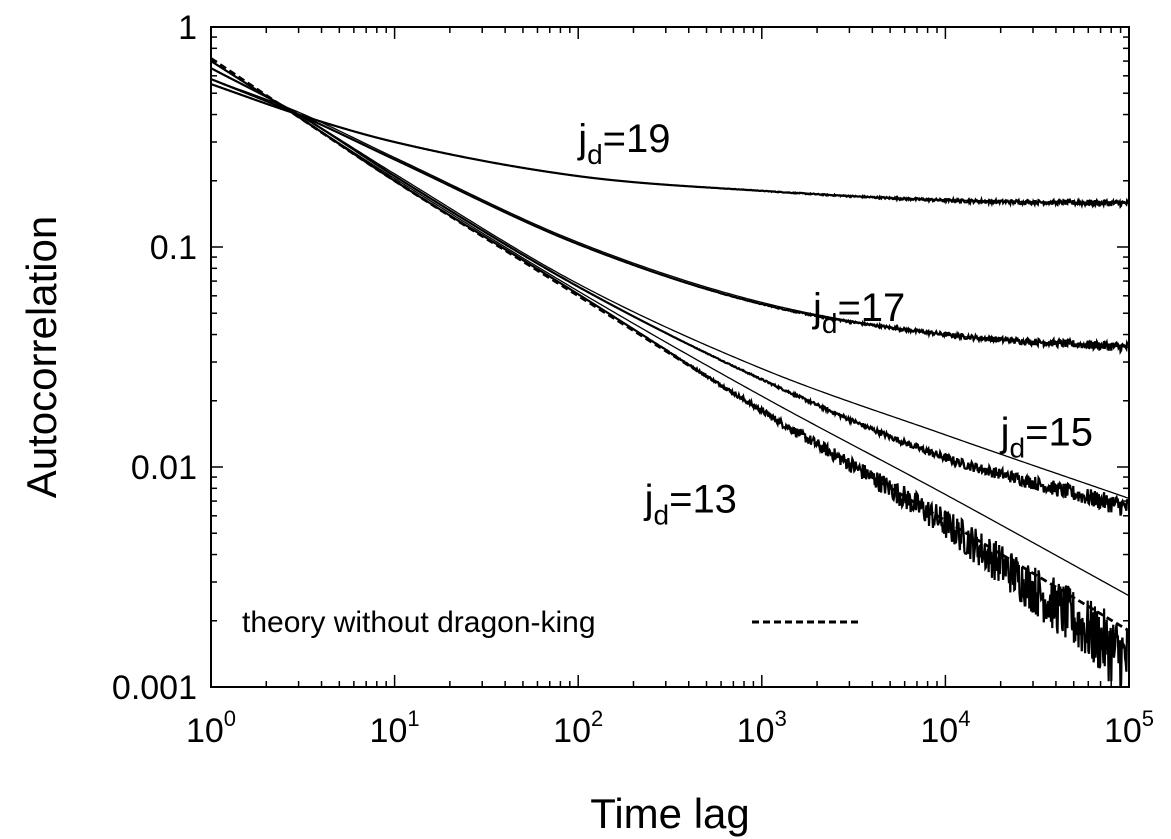 This screenshot has width=1171, height=839. What do you see at coordinates (1046, 437) in the screenshot?
I see `series-annotation: jd=15` at bounding box center [1046, 437].